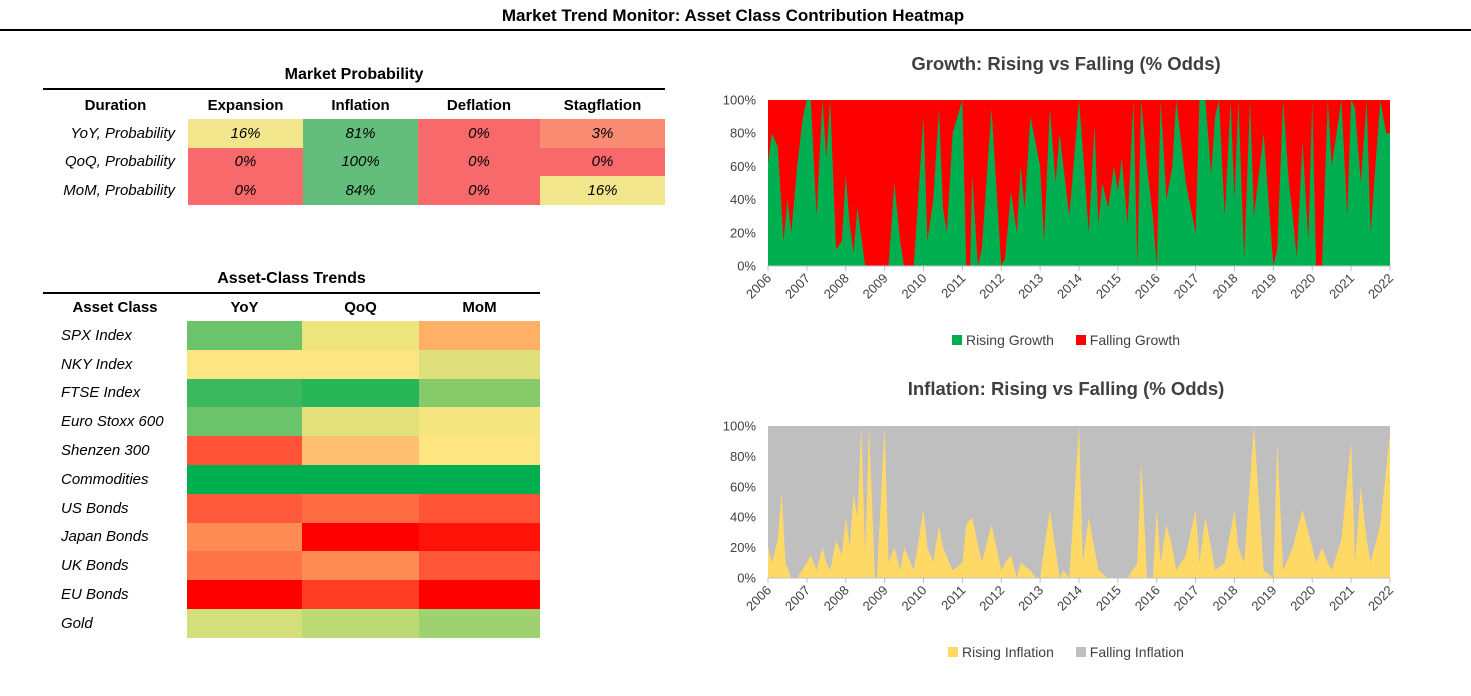 This screenshot has height=696, width=1471. I want to click on inflation-x-tick-label: 2012, so click(991, 598).